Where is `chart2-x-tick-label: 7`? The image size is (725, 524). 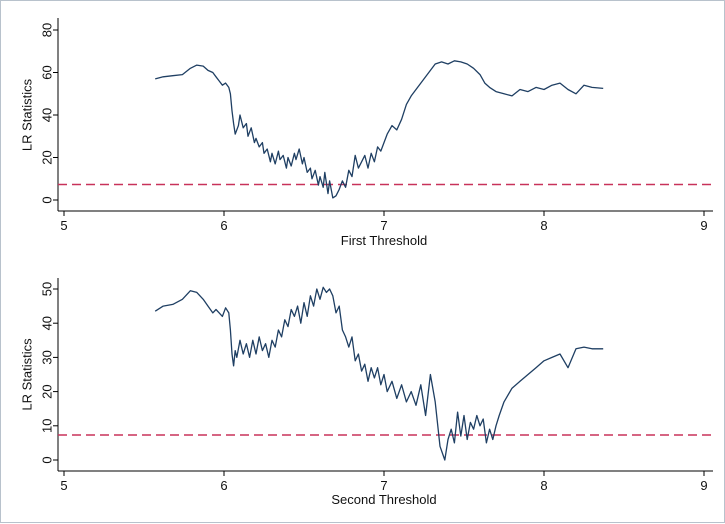 chart2-x-tick-label: 7 is located at coordinates (383, 485).